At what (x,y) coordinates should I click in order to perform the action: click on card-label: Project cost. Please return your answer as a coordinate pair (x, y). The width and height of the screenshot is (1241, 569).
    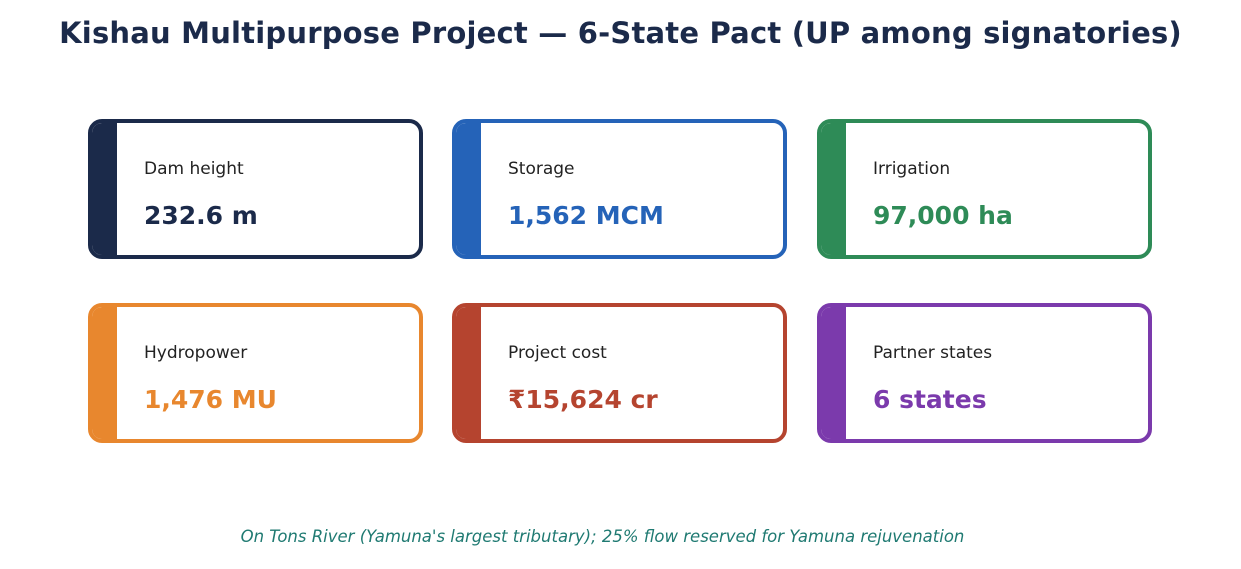
    Looking at the image, I should click on (557, 353).